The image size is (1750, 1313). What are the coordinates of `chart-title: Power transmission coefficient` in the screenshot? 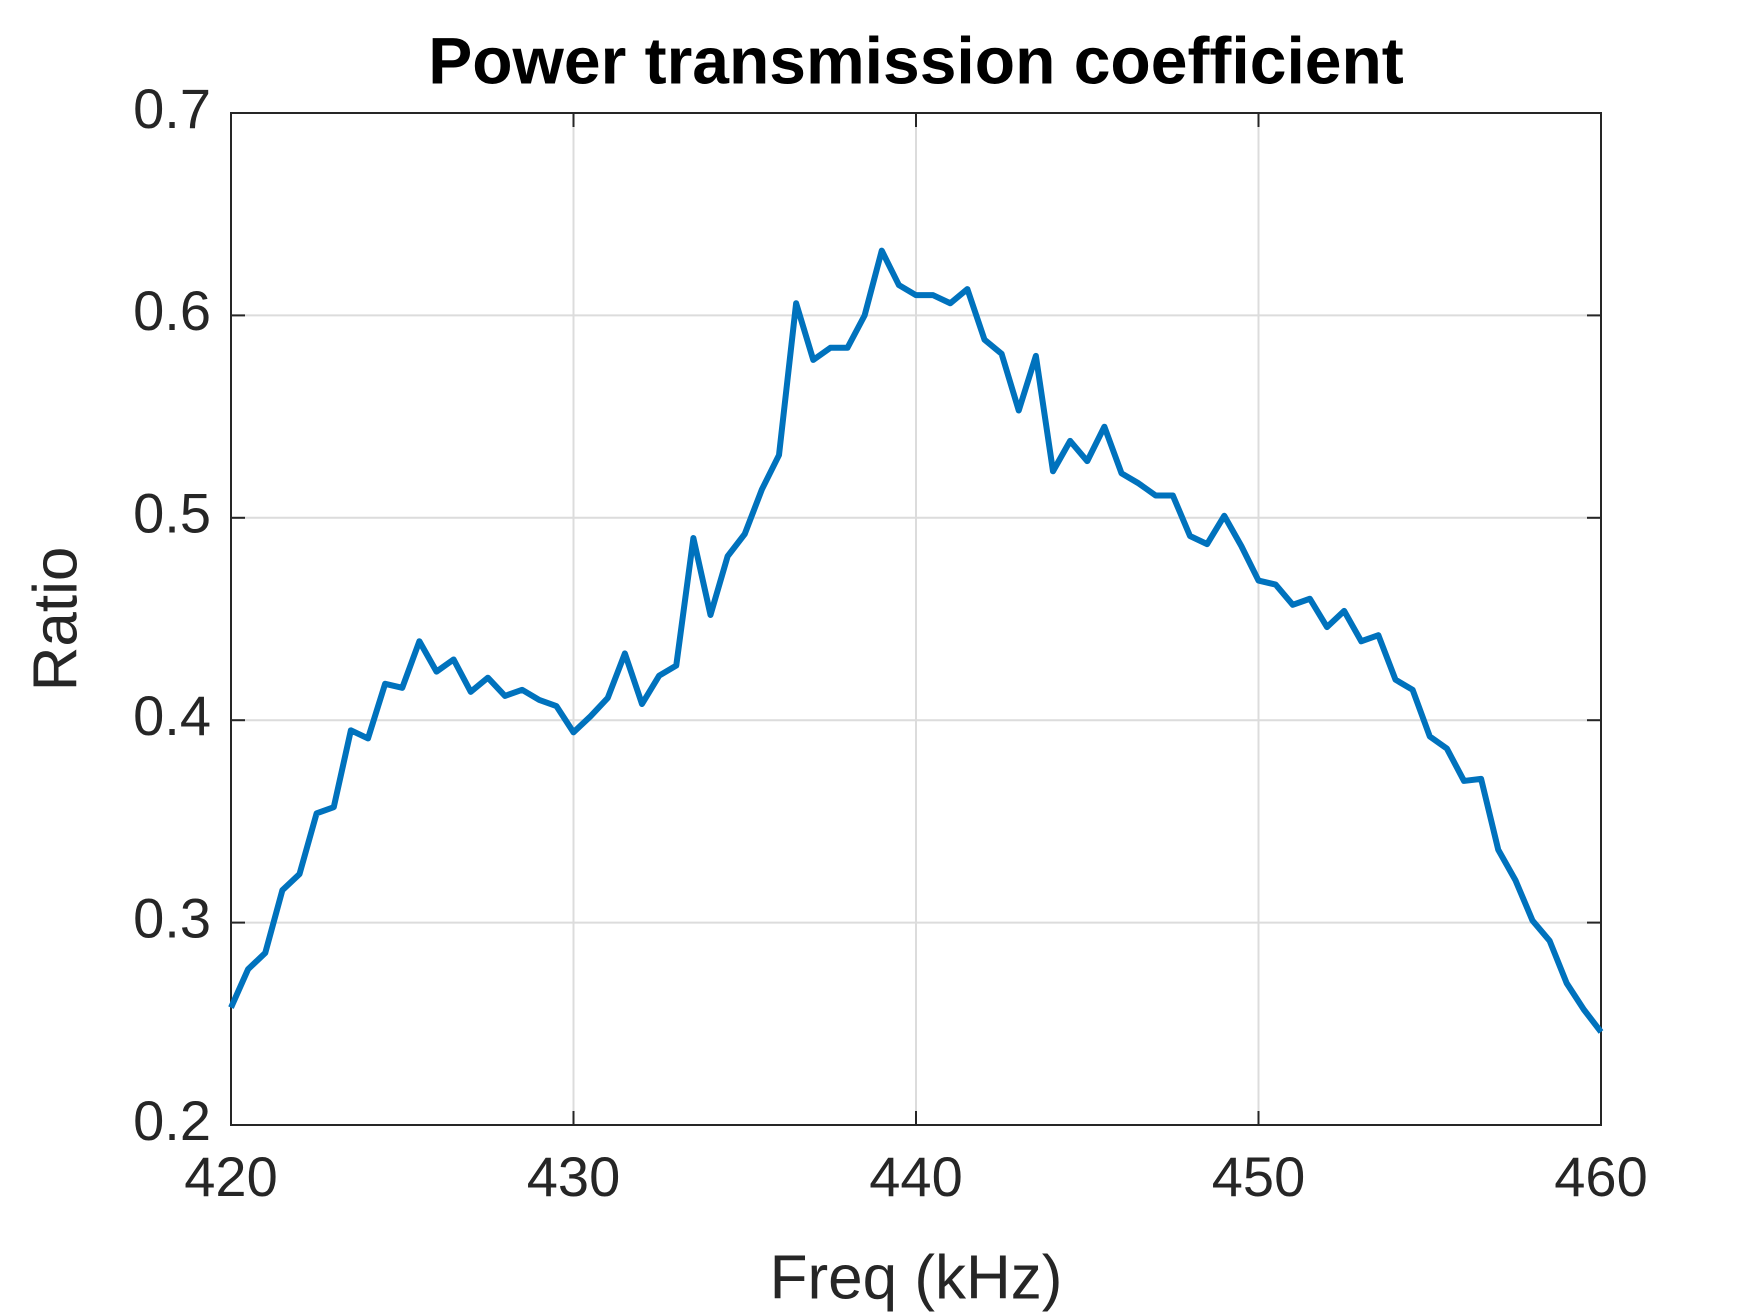 It's located at (916, 60).